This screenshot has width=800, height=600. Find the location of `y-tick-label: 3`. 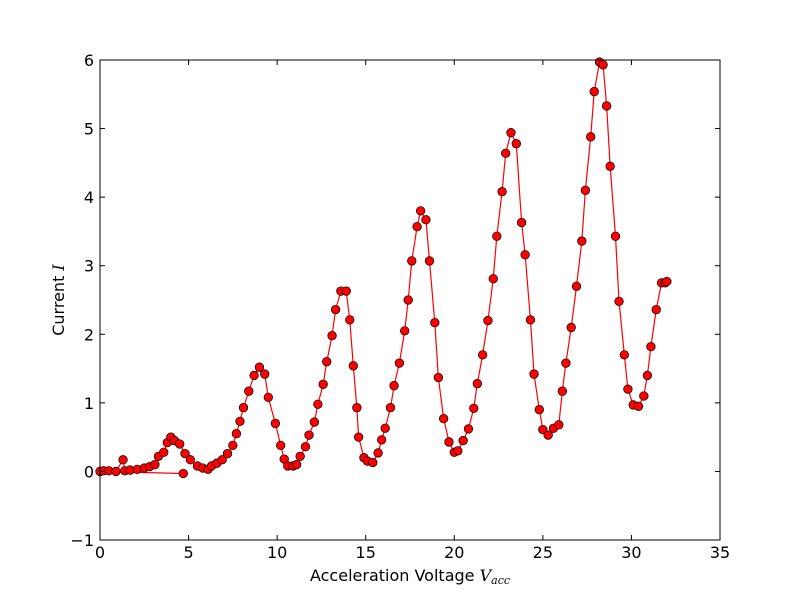

y-tick-label: 3 is located at coordinates (89, 266).